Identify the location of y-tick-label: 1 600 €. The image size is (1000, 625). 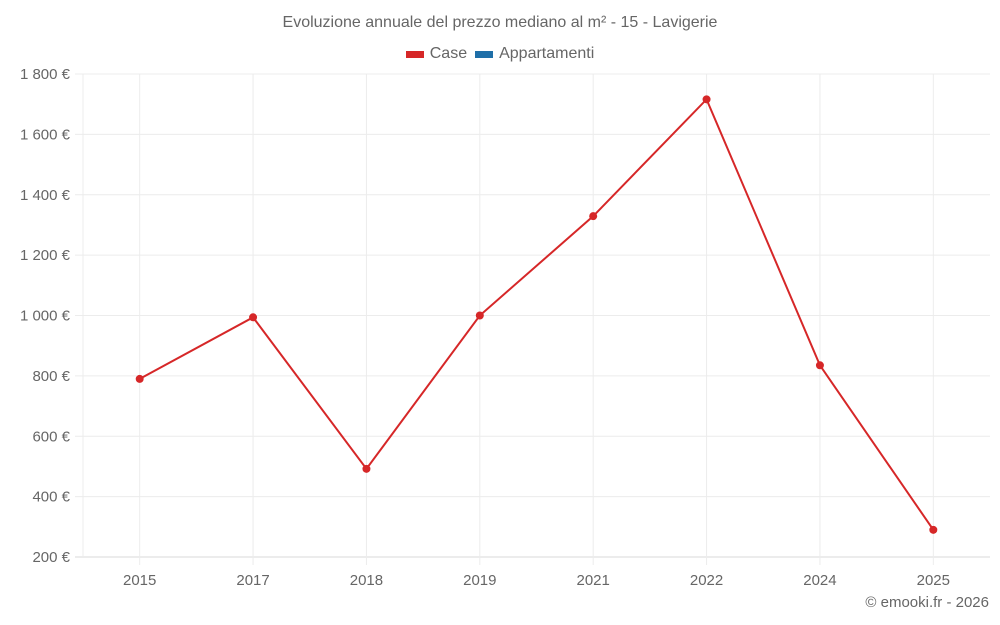
(45, 134).